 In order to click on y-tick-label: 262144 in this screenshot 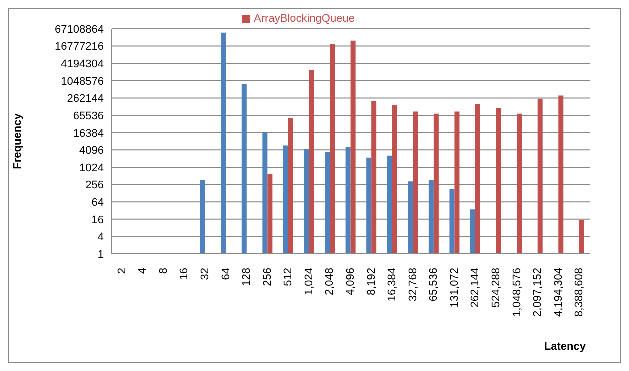, I will do `click(85, 99)`.